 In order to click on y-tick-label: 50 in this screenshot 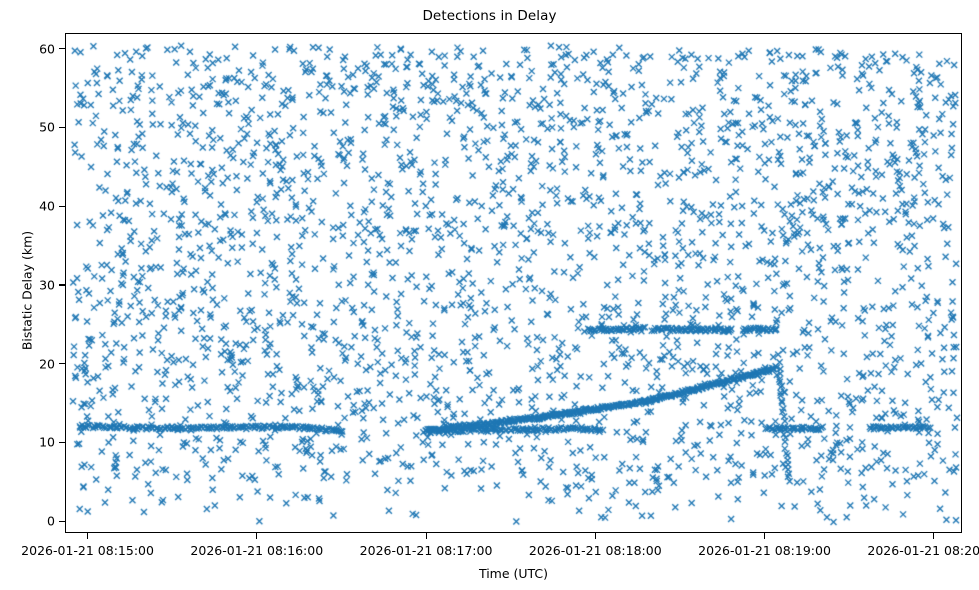, I will do `click(47, 127)`.